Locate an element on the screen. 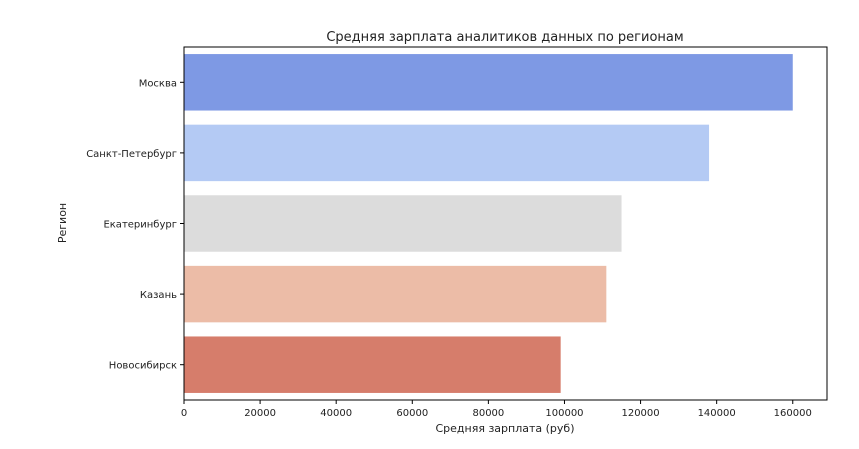 This screenshot has height=449, width=859. x-tick-label: 40000 is located at coordinates (336, 413).